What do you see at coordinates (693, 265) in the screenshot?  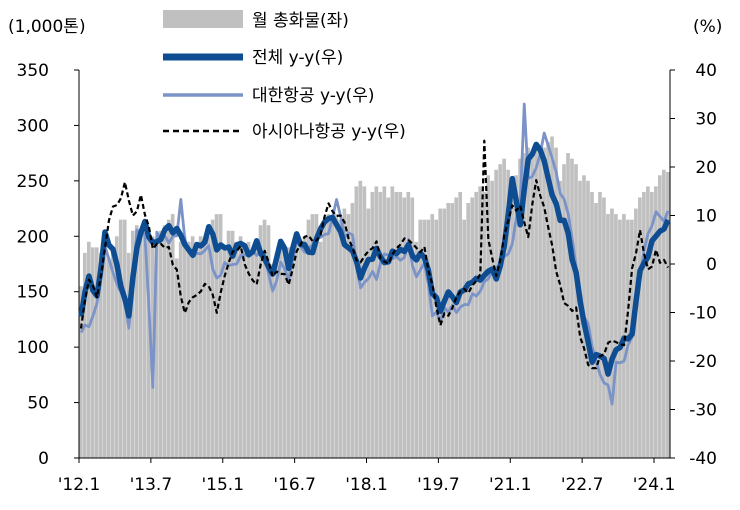 I see `right-axis-ticks: -40 -30 -20 -10 0 10 20 30 40` at bounding box center [693, 265].